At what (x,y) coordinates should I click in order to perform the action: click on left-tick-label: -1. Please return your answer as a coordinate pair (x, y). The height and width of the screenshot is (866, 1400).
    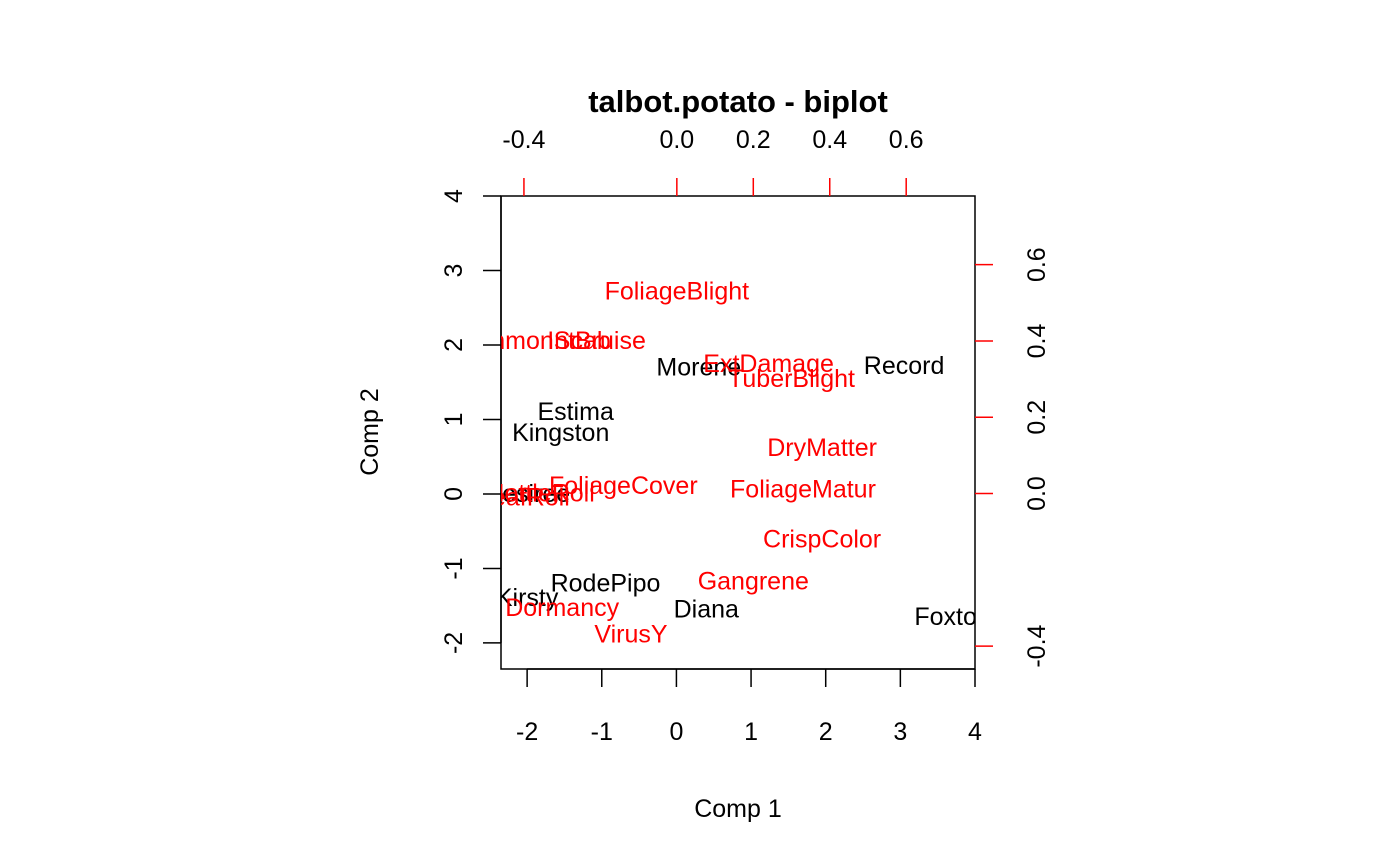
    Looking at the image, I should click on (454, 568).